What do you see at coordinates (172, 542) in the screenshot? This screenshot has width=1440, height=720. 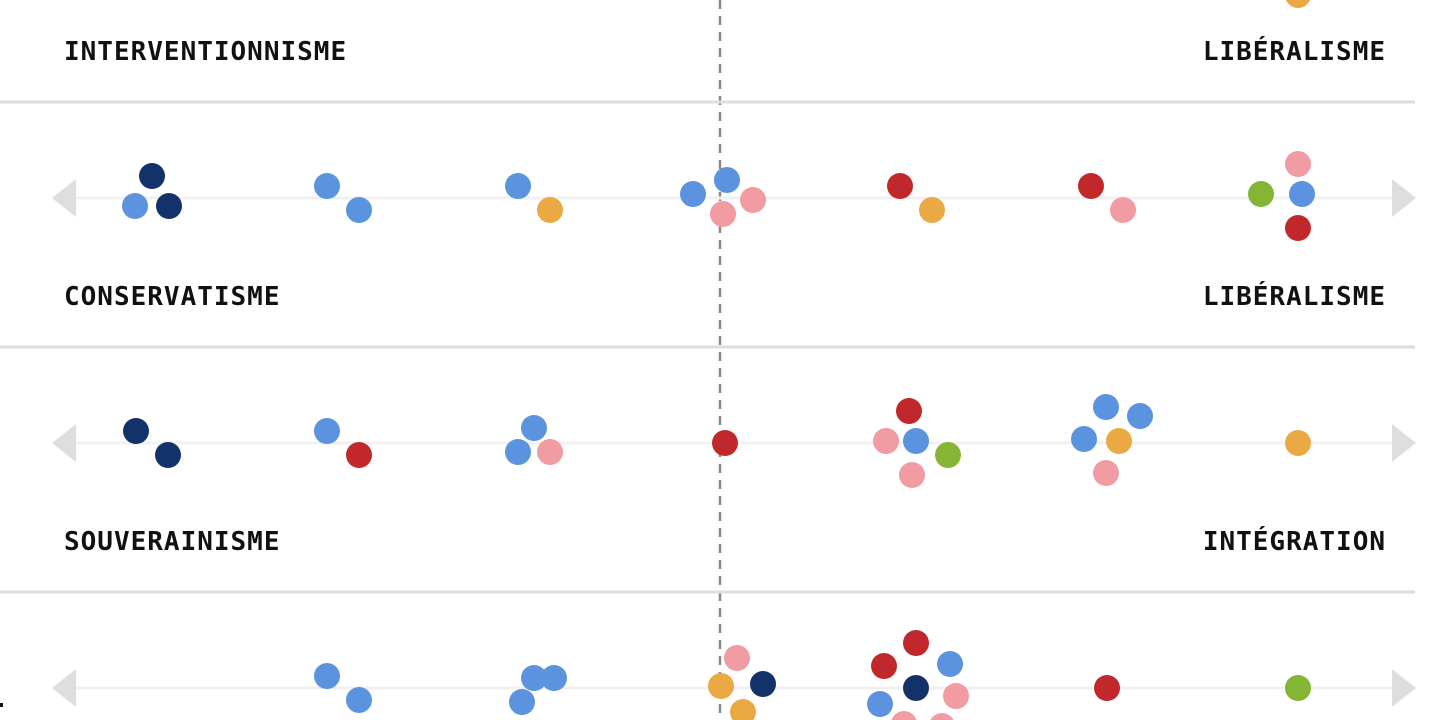 I see `scale-3-left-label: SOUVERAINISME` at bounding box center [172, 542].